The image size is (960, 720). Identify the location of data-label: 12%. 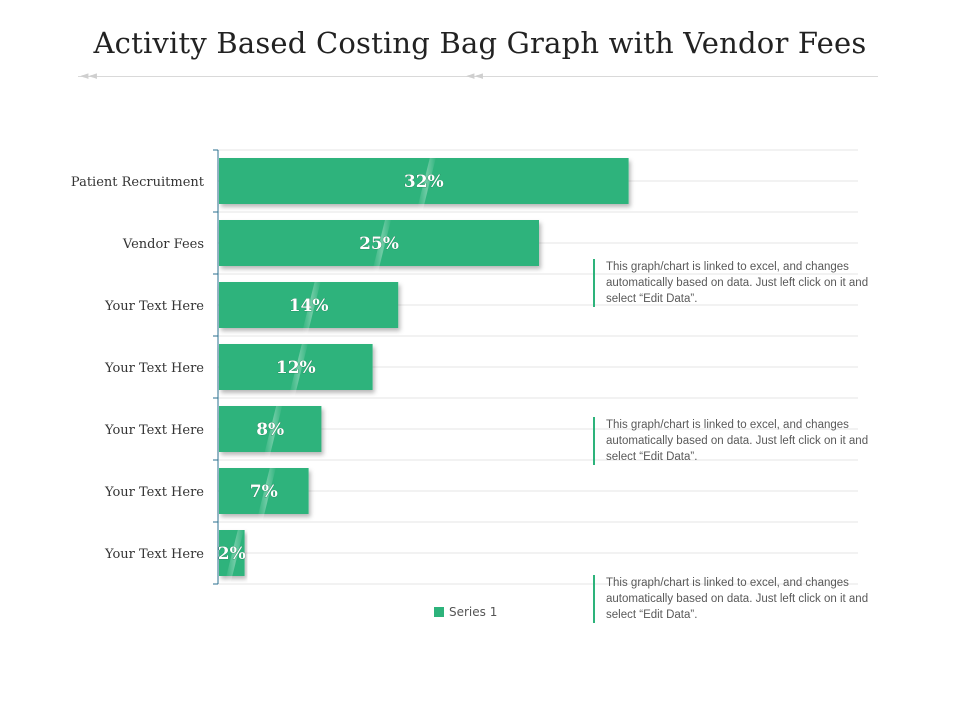
(296, 368).